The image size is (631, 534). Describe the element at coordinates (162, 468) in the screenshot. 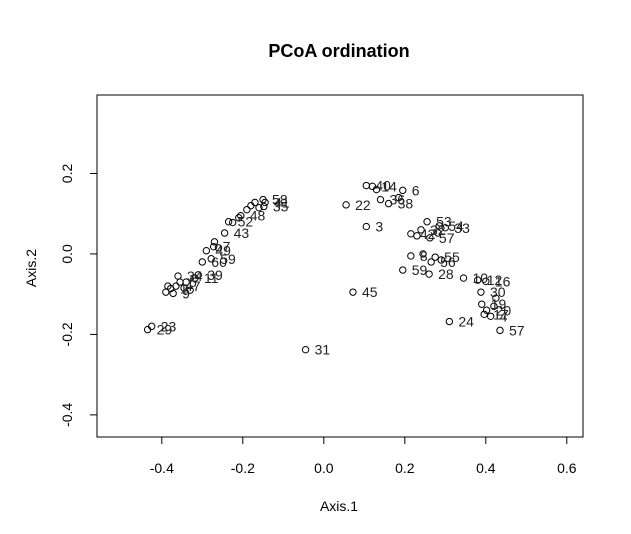

I see `x-tick-label: -0.4` at that location.